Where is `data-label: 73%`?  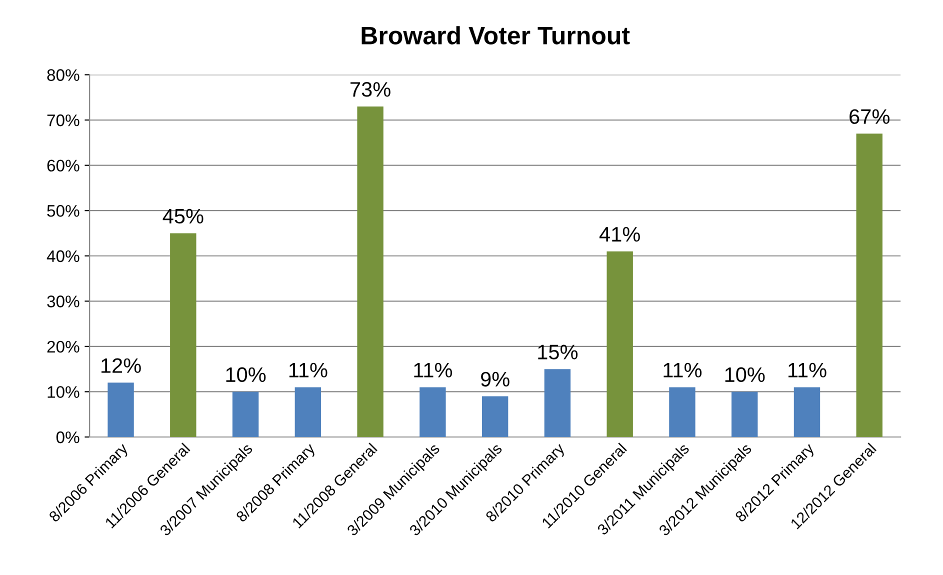
data-label: 73% is located at coordinates (370, 89).